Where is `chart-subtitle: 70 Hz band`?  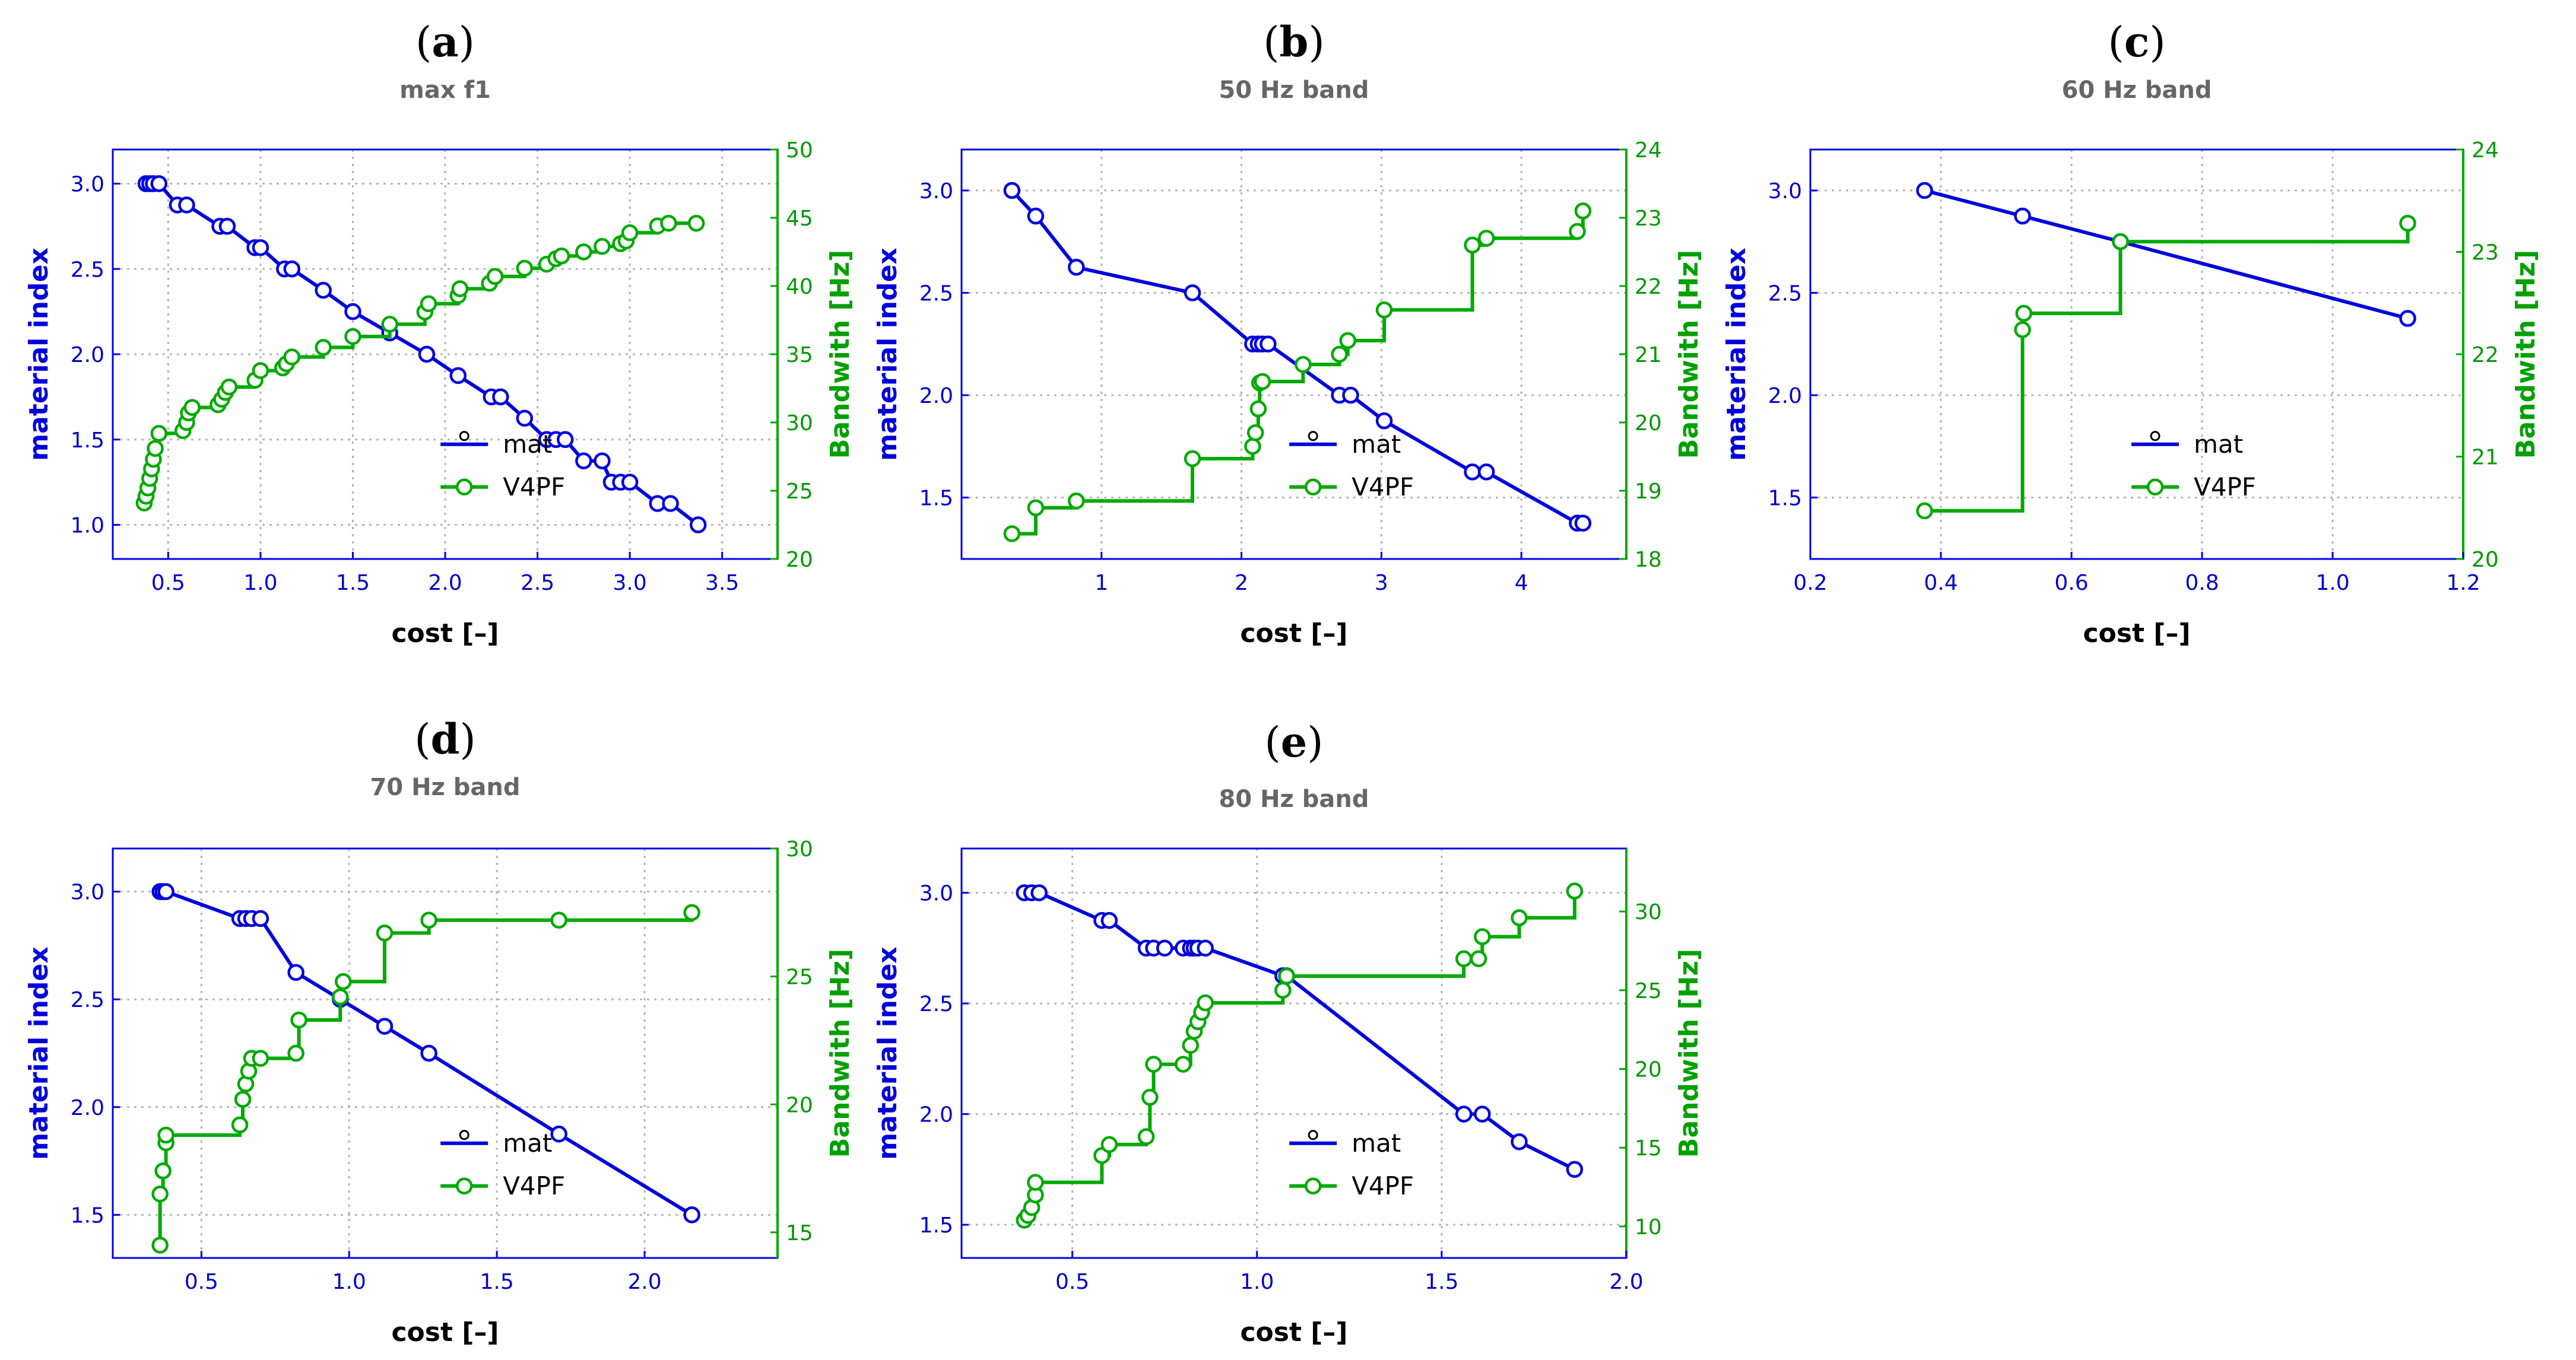 chart-subtitle: 70 Hz band is located at coordinates (445, 787).